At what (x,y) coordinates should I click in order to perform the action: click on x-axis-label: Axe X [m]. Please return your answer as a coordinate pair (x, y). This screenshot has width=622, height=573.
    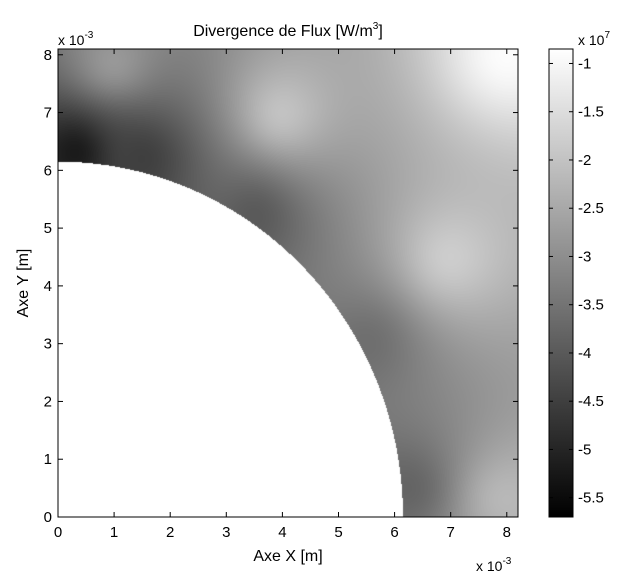
    Looking at the image, I should click on (287, 556).